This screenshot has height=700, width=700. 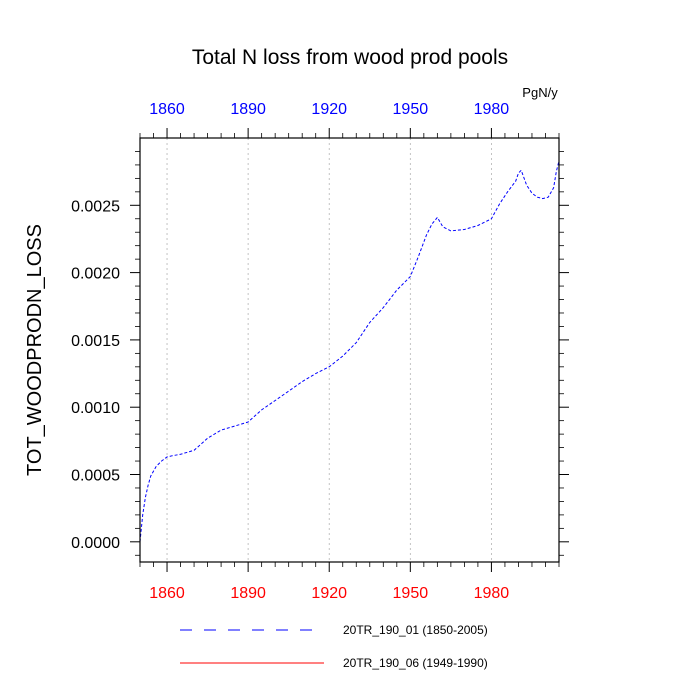 What do you see at coordinates (492, 109) in the screenshot?
I see `x-tick-label-top: 1980` at bounding box center [492, 109].